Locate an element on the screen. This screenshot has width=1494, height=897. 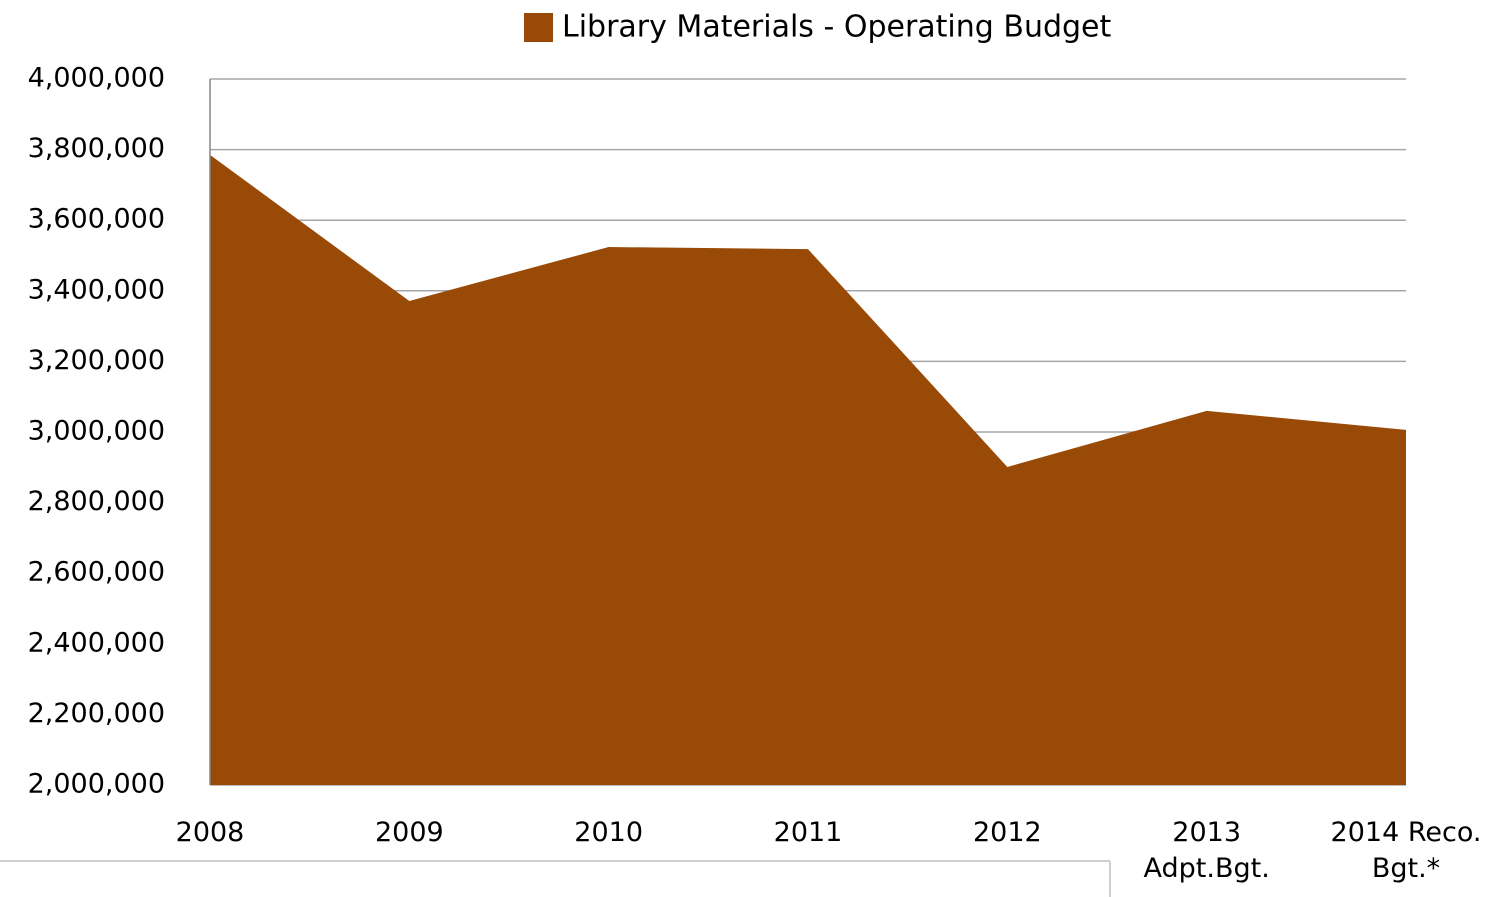
y-tick-label: 3,800,000 is located at coordinates (96, 148).